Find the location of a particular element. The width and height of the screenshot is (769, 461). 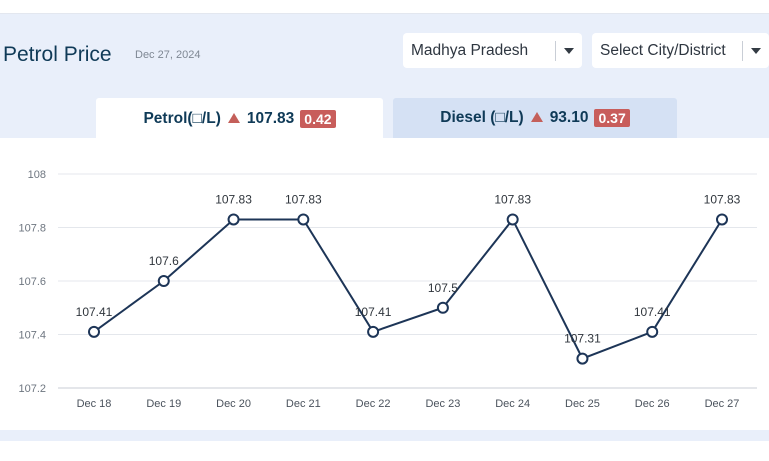

state-select: Madhya Pradesh is located at coordinates (492, 50).